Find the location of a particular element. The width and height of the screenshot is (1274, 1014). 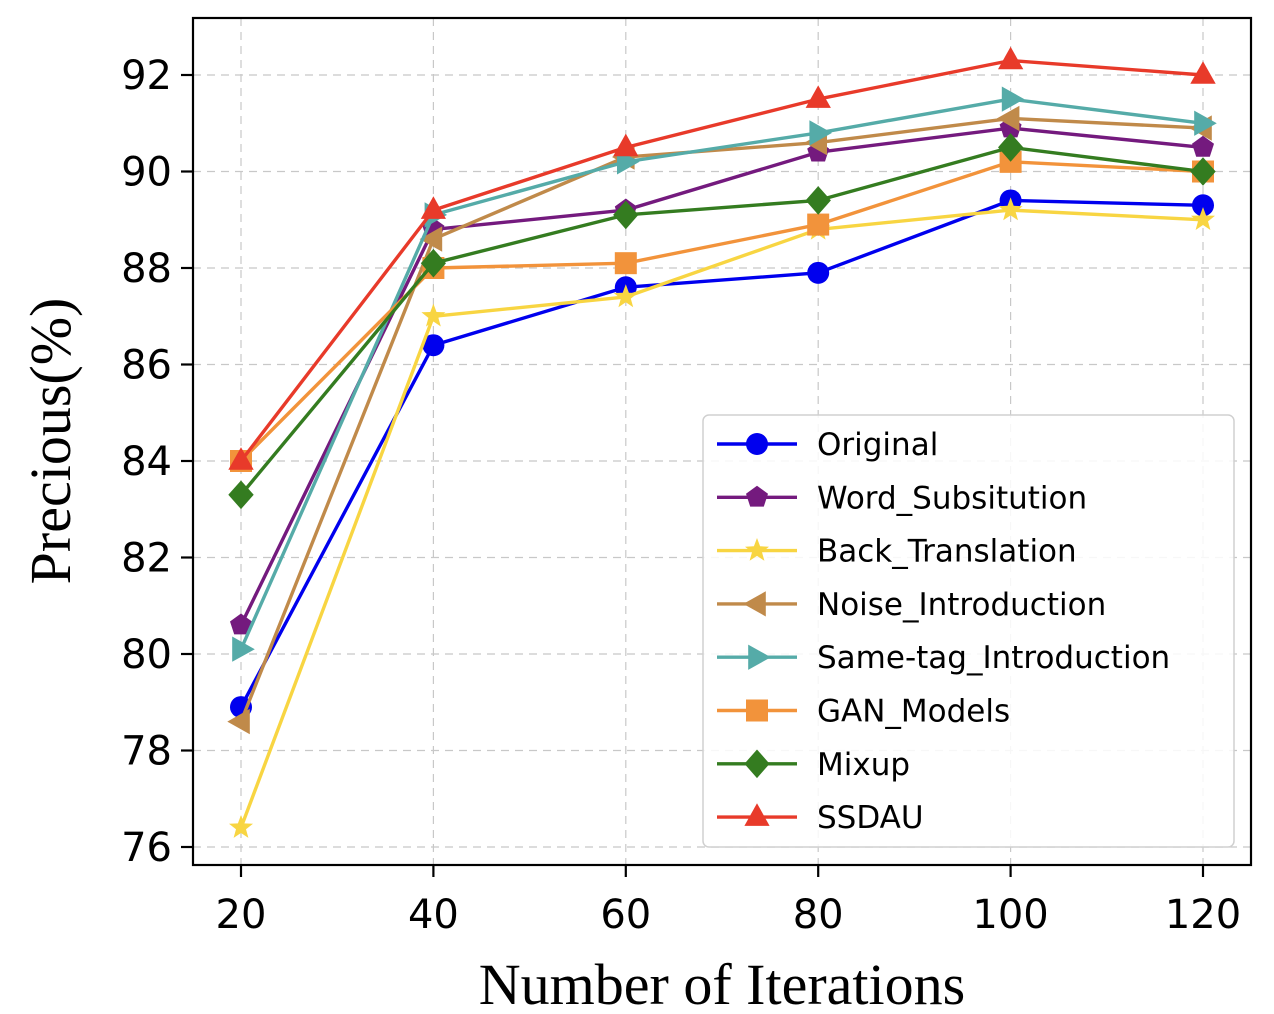

legend-entry: Original is located at coordinates (827, 445).